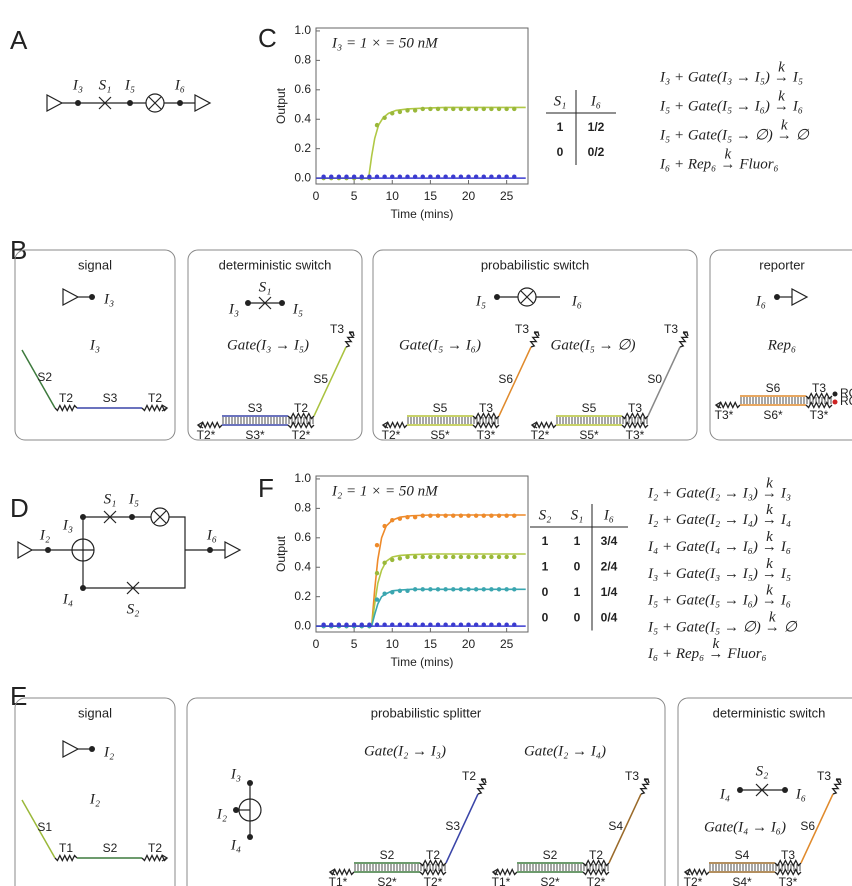 The height and width of the screenshot is (886, 852). I want to click on domain-label: S2, so click(110, 848).